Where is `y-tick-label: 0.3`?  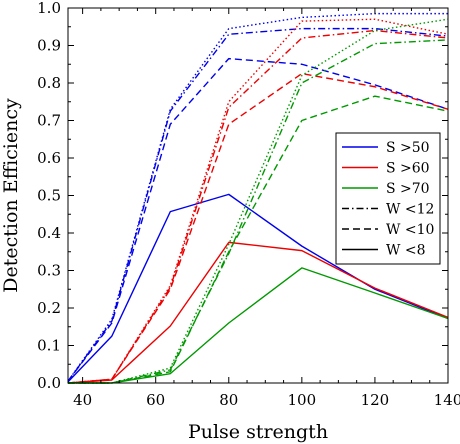 y-tick-label: 0.3 is located at coordinates (49, 271).